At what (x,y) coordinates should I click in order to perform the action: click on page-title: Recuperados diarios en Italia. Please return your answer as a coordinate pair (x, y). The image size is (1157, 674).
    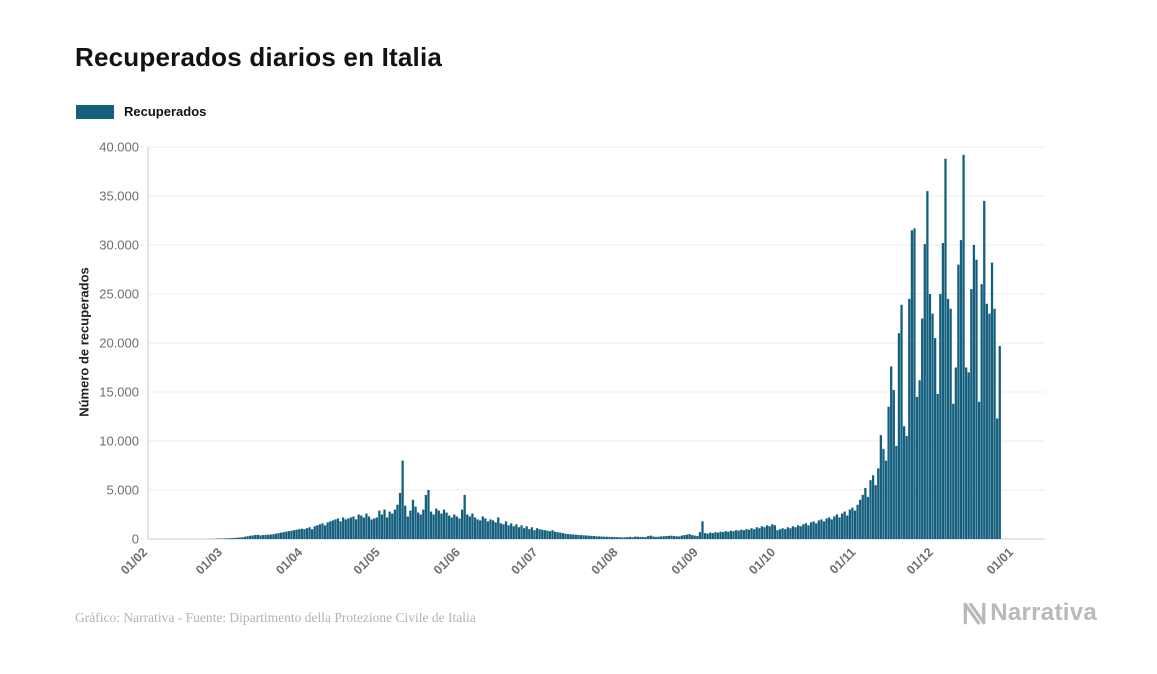
    Looking at the image, I should click on (259, 57).